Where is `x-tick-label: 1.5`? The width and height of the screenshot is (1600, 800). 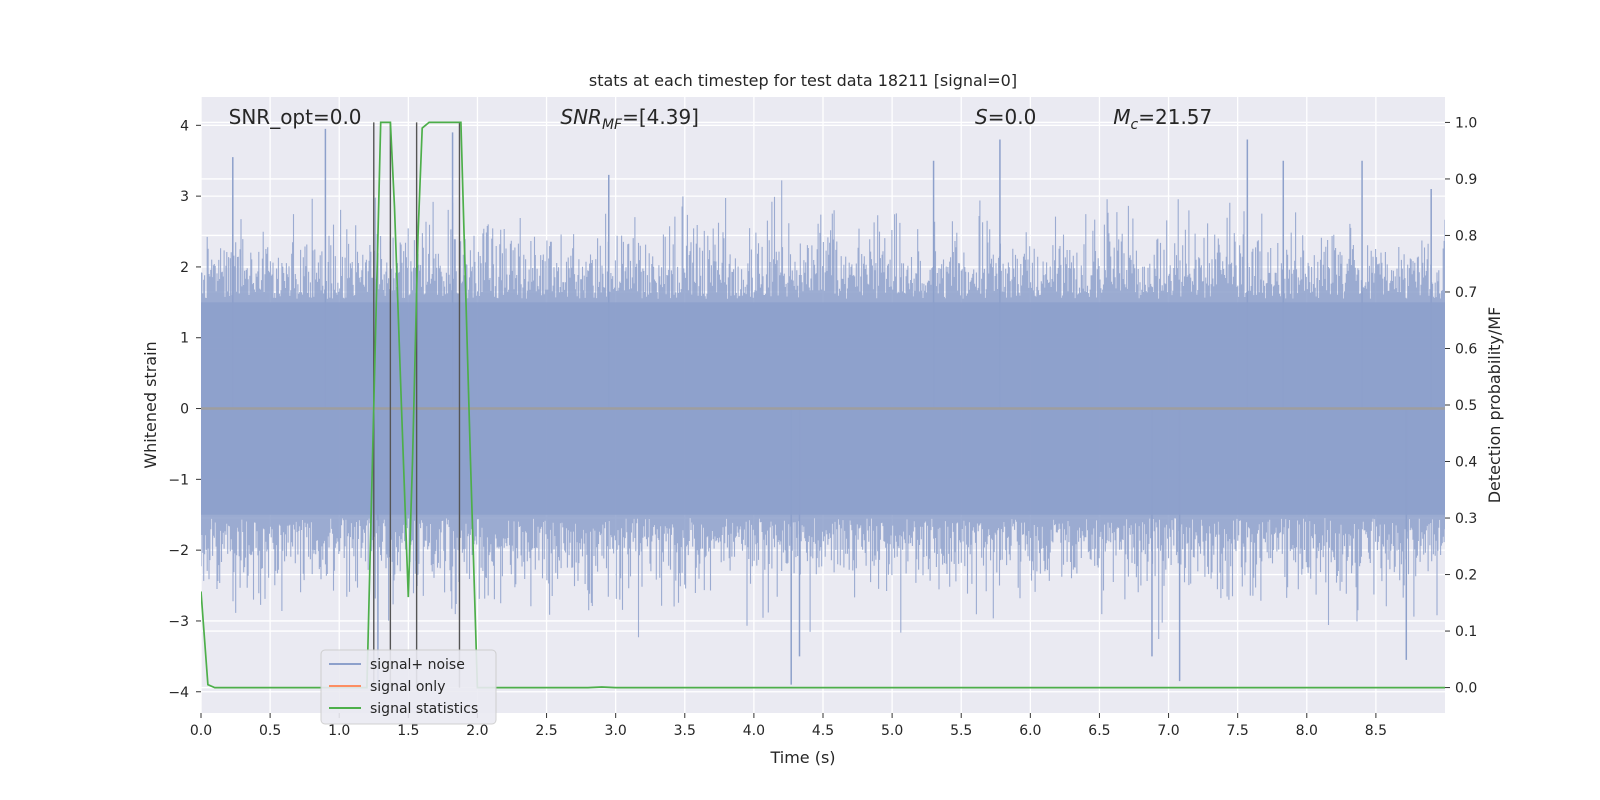
x-tick-label: 1.5 is located at coordinates (408, 731).